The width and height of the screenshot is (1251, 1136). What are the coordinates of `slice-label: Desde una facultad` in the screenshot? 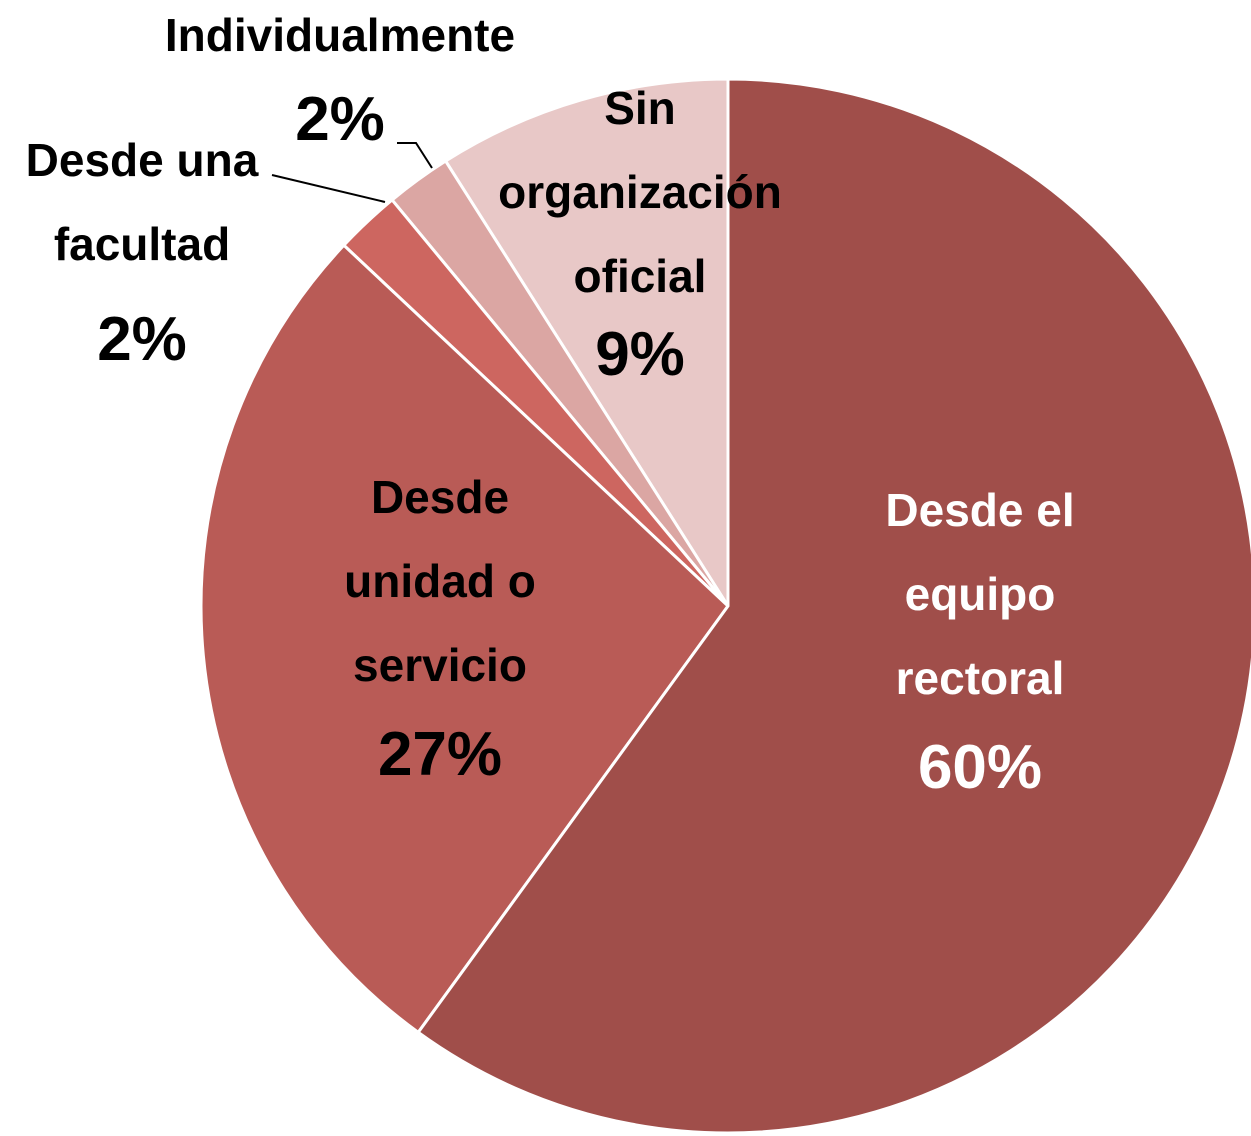 It's located at (142, 202).